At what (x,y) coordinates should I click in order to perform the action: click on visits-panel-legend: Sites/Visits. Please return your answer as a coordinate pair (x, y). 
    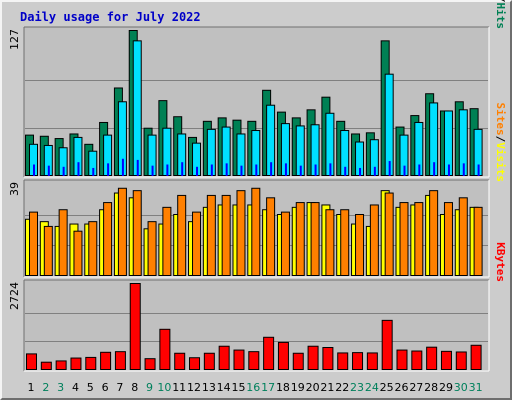
    Looking at the image, I should click on (500, 143).